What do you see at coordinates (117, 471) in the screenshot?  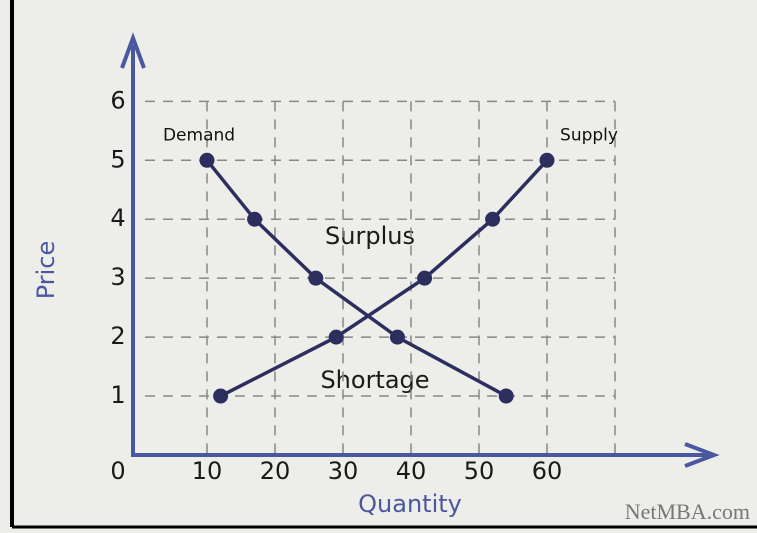 I see `x-tick-label: 0` at bounding box center [117, 471].